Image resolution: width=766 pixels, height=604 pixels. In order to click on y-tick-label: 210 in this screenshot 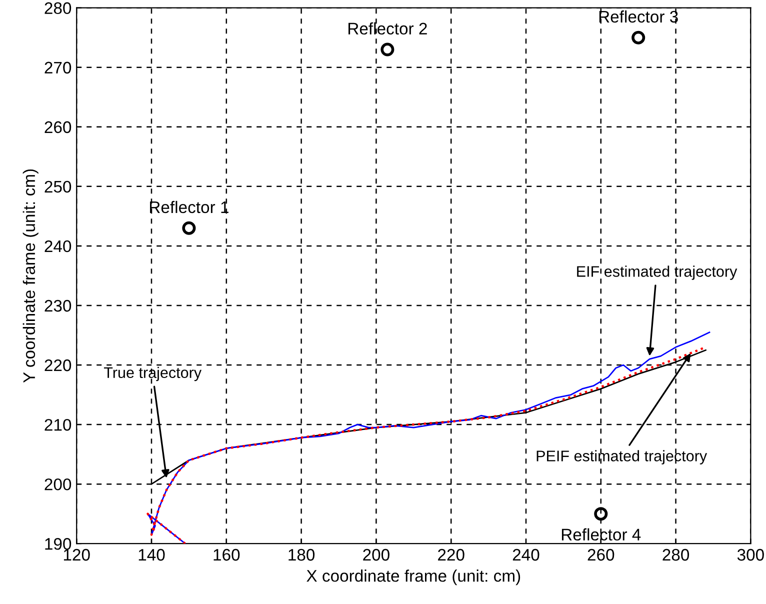, I will do `click(58, 424)`.